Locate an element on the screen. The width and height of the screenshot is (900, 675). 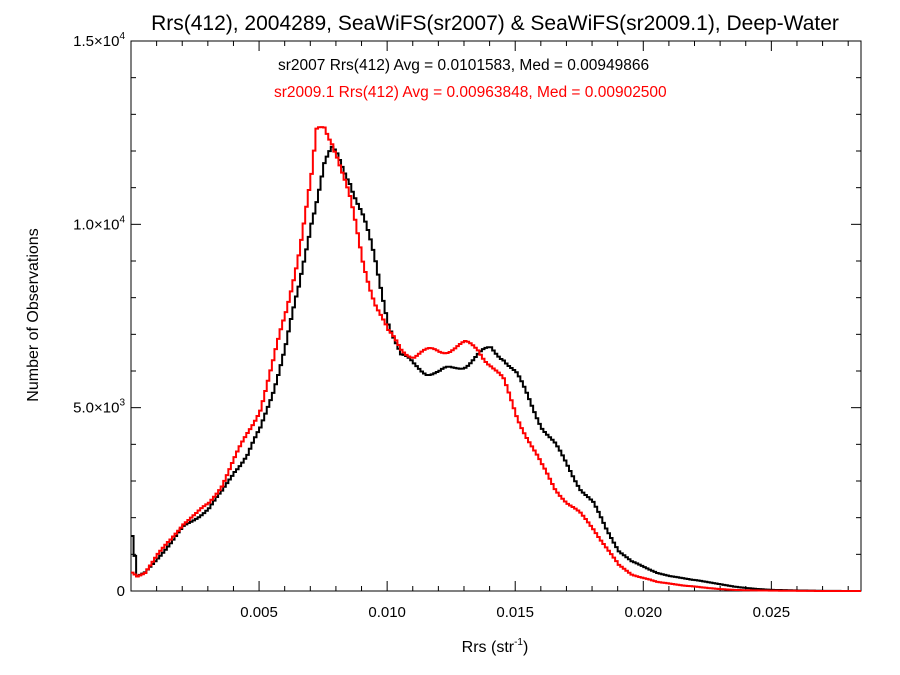
y-tick-label: 1.5×10⁴ is located at coordinates (99, 40).